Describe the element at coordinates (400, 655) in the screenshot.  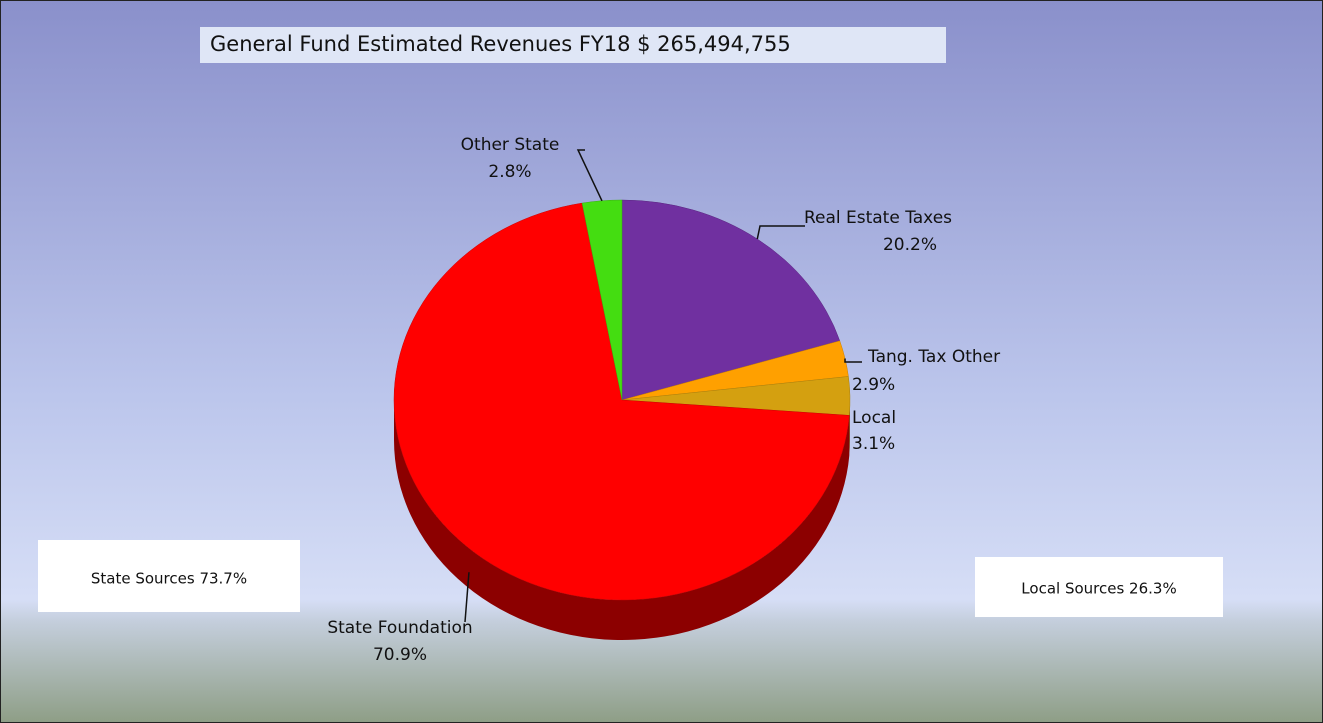
I see `value-label: 70.9%` at that location.